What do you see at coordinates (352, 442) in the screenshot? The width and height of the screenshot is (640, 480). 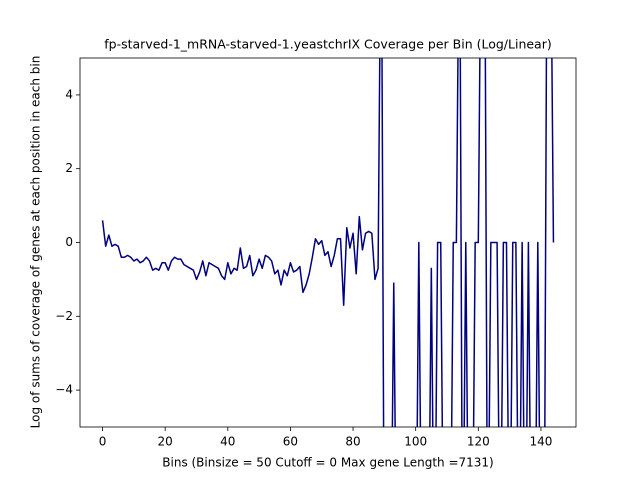 I see `x-tick-label: 80` at bounding box center [352, 442].